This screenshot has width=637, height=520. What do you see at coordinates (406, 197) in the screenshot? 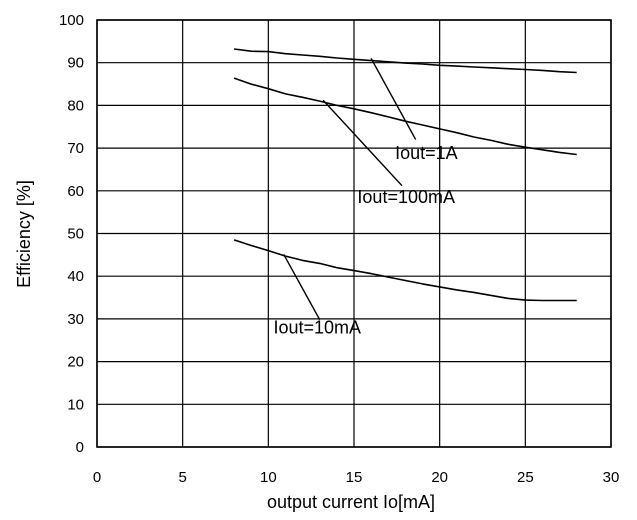
I see `annotation-label: Iout=100mA` at bounding box center [406, 197].